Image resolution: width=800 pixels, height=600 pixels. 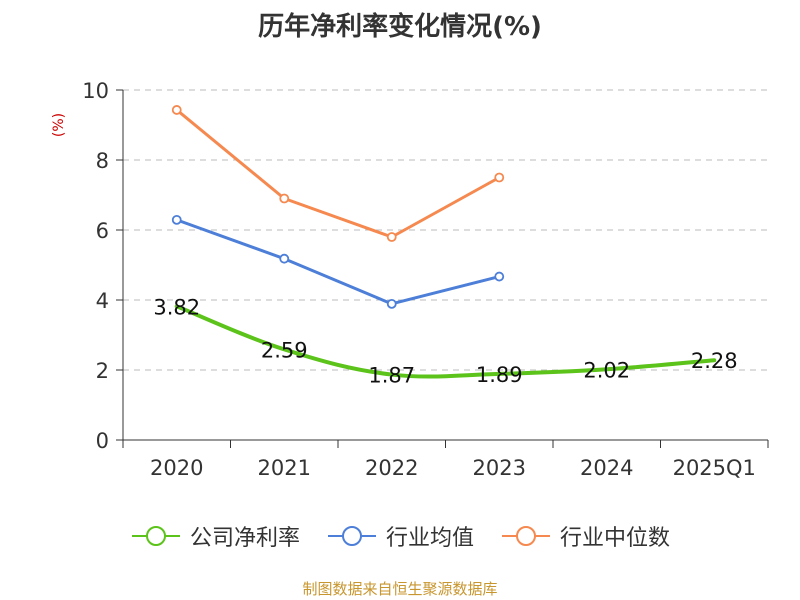 I want to click on source-note: 制图数据来自恒生聚源数据库, so click(x=400, y=589).